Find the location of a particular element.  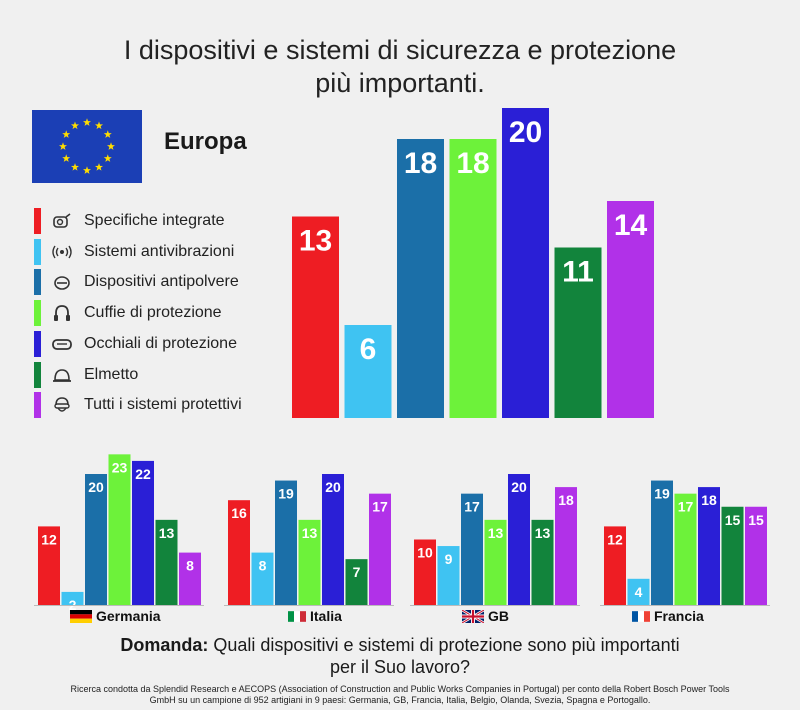

uk-bar-chart: 10 9 17 13 20 13 18 is located at coordinates (495, 540).